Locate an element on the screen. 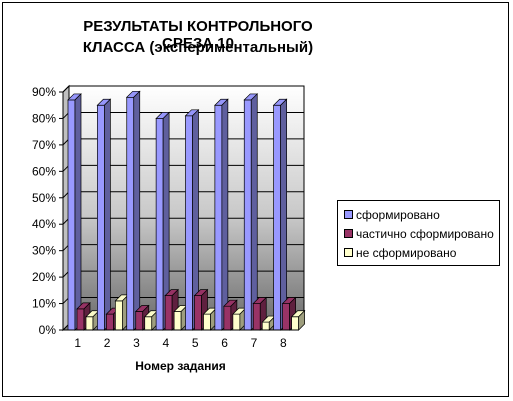 Image resolution: width=513 pixels, height=401 pixels. bar-s2-c8 is located at coordinates (298, 320).